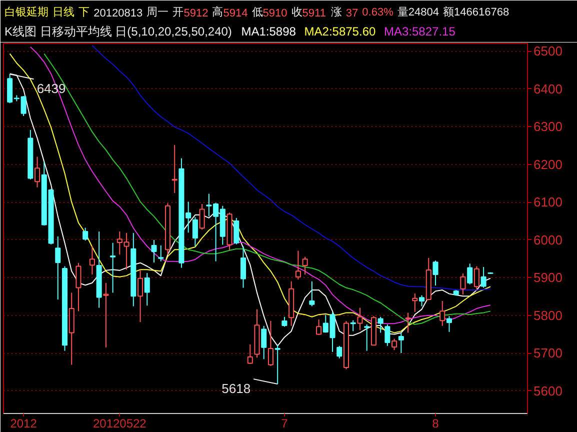 The image size is (577, 432). Describe the element at coordinates (548, 353) in the screenshot. I see `y-tick-label: 5700` at that location.